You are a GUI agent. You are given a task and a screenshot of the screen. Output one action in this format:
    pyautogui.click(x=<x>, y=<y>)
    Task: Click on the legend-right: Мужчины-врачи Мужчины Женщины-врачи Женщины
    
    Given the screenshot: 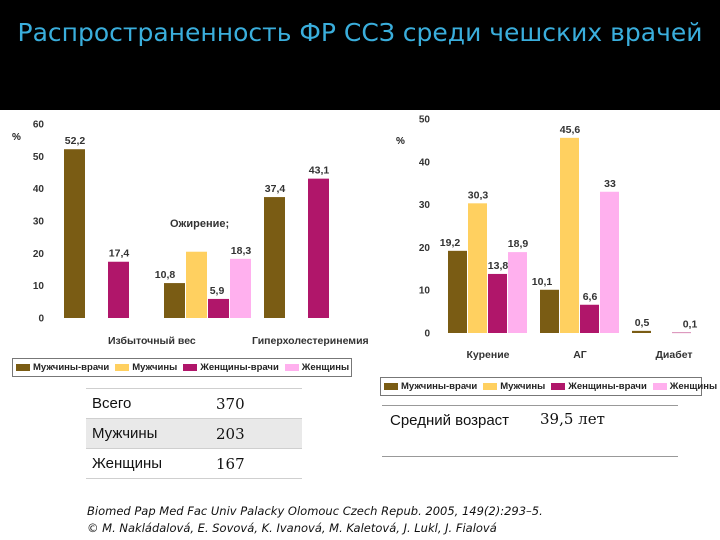 What is the action you would take?
    pyautogui.click(x=548, y=386)
    